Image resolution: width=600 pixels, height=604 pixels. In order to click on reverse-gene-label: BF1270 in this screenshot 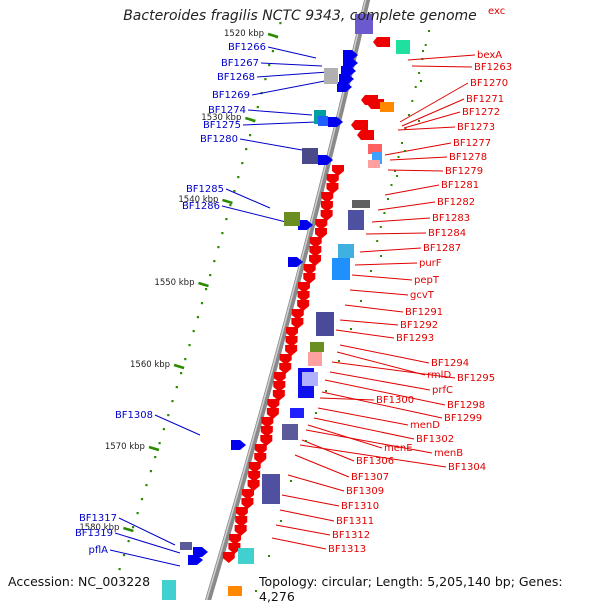, I will do `click(489, 83)`.